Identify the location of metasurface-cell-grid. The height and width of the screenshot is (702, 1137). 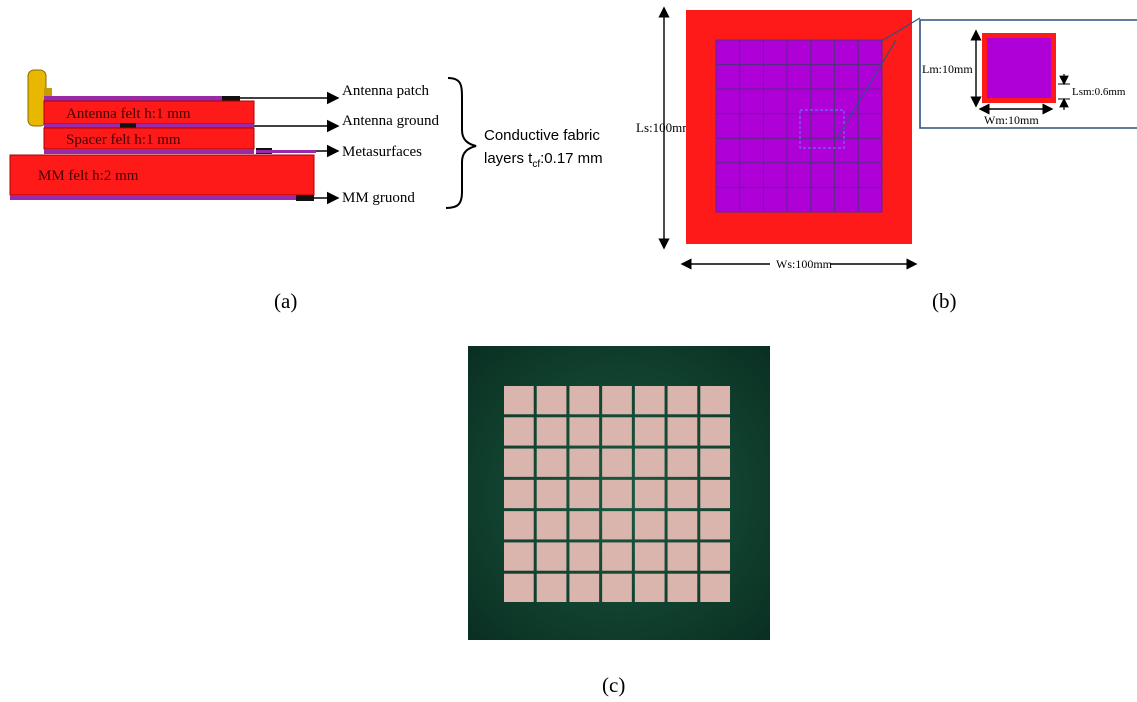
(799, 126).